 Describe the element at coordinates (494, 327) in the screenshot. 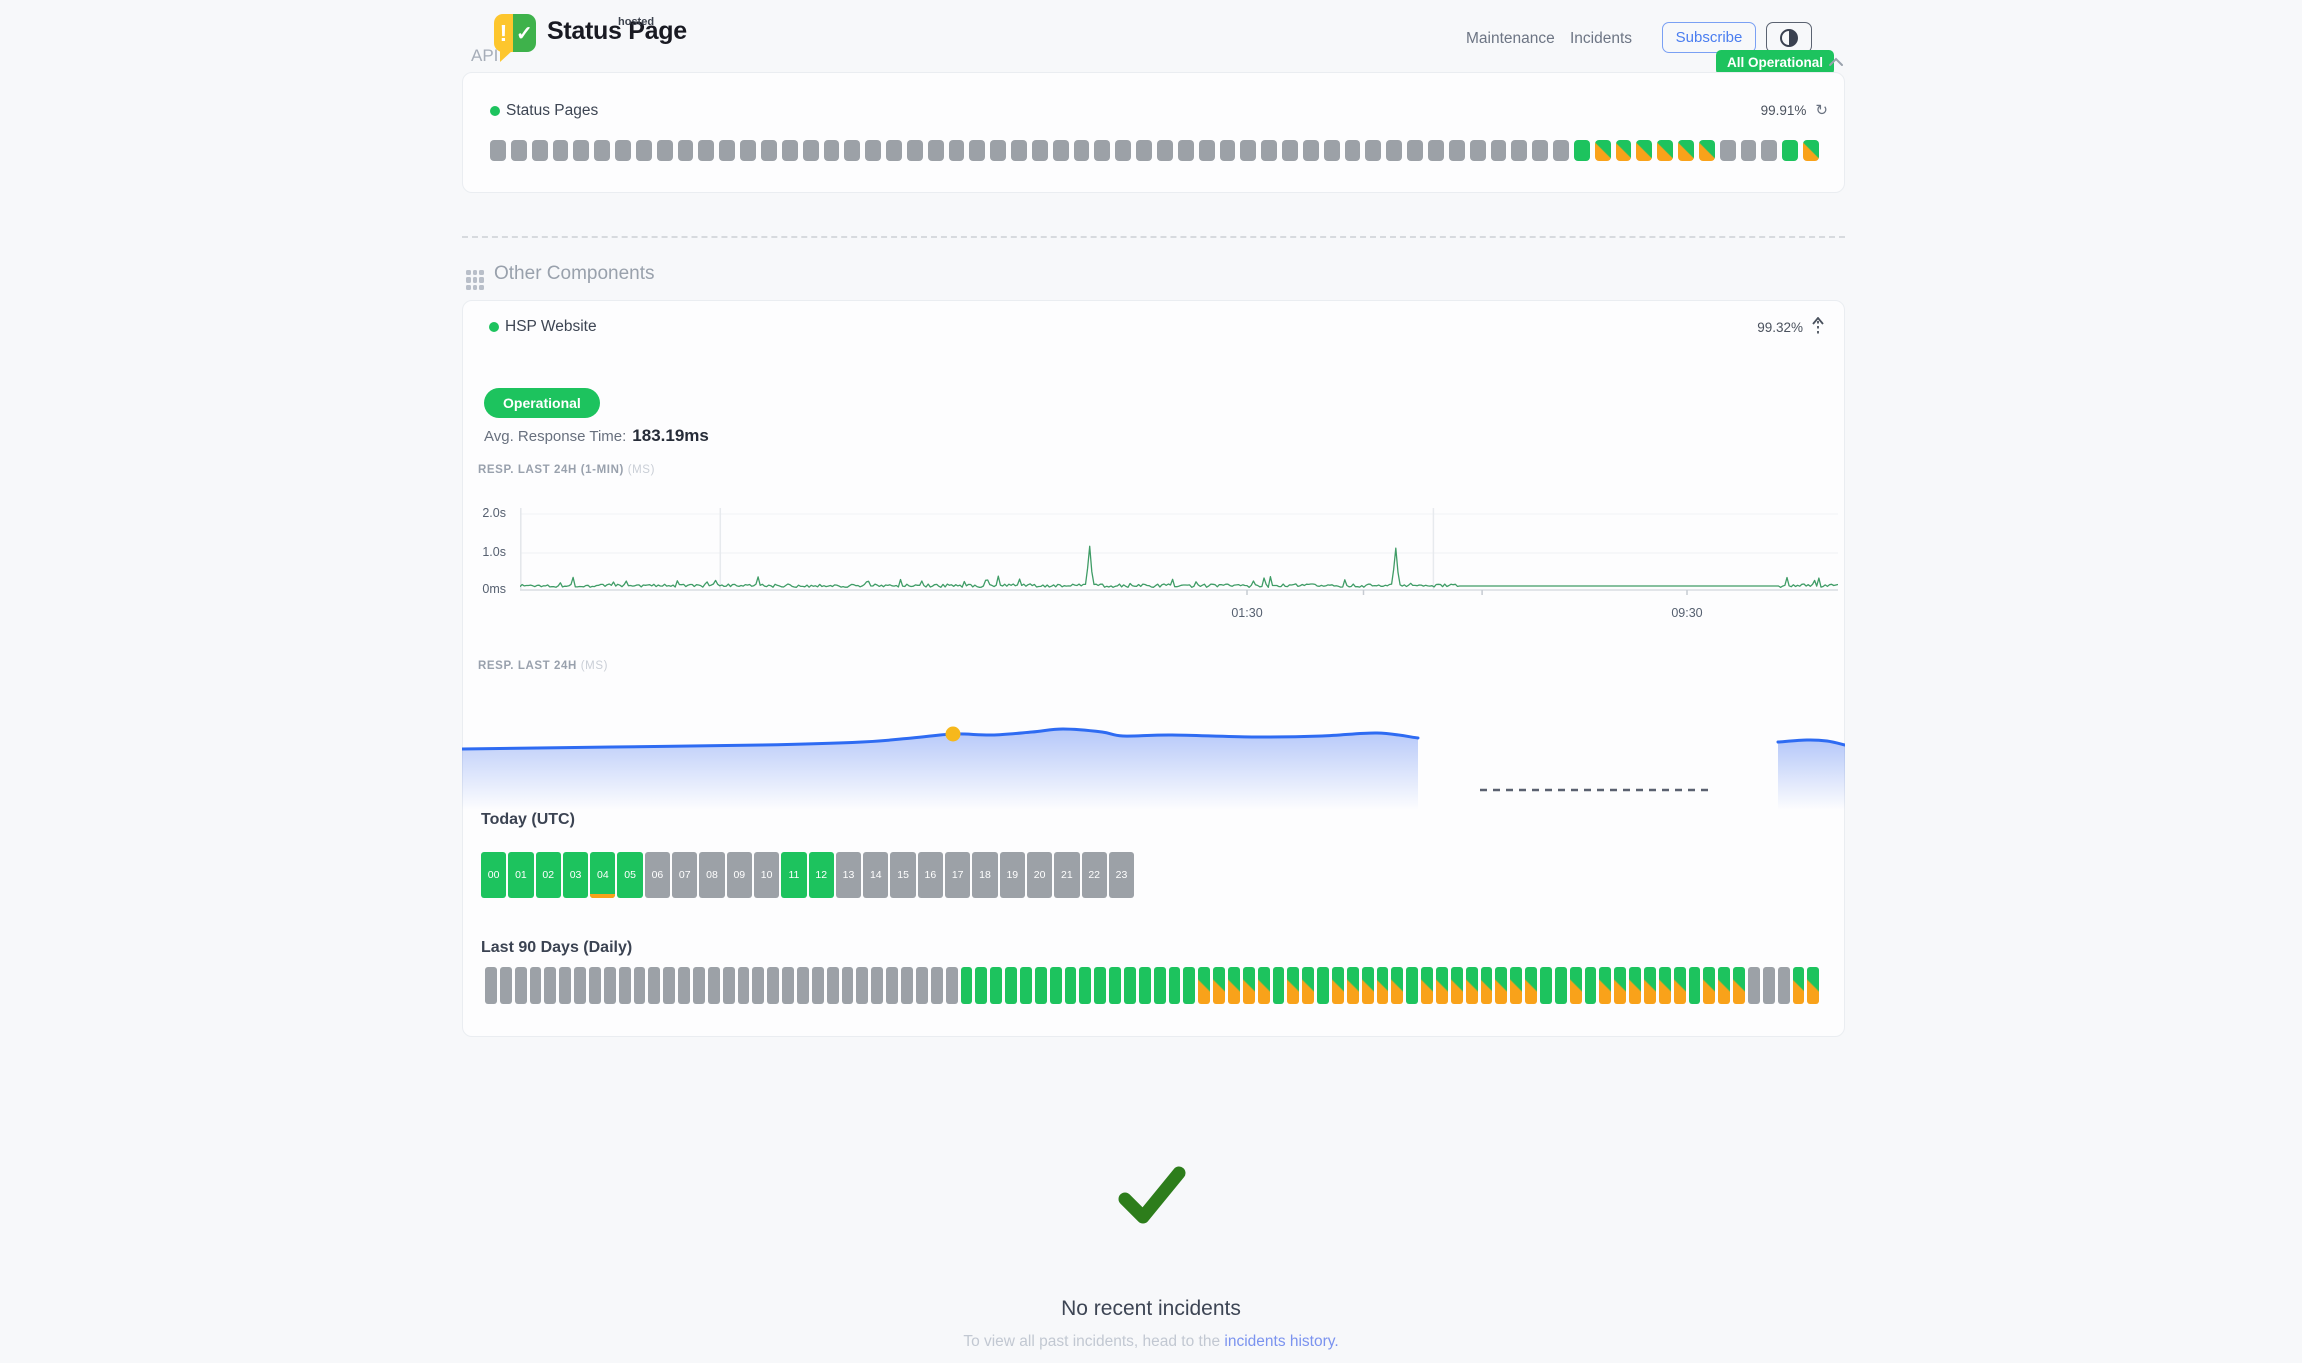

I see `status-dot-green` at that location.